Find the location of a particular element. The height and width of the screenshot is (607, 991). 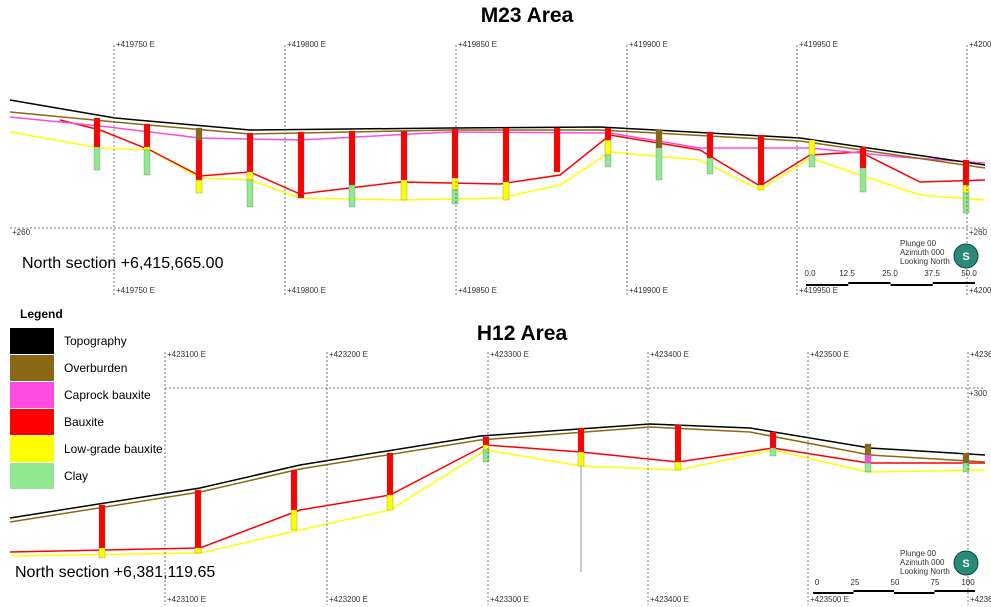

easting-label: +4236 is located at coordinates (980, 354).